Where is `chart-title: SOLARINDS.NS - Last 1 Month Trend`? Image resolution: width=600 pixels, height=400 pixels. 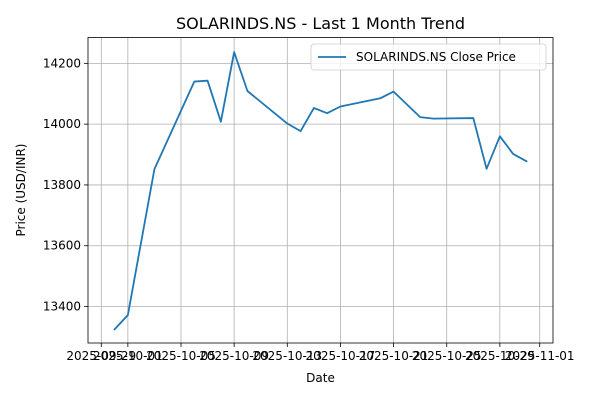 chart-title: SOLARINDS.NS - Last 1 Month Trend is located at coordinates (320, 23).